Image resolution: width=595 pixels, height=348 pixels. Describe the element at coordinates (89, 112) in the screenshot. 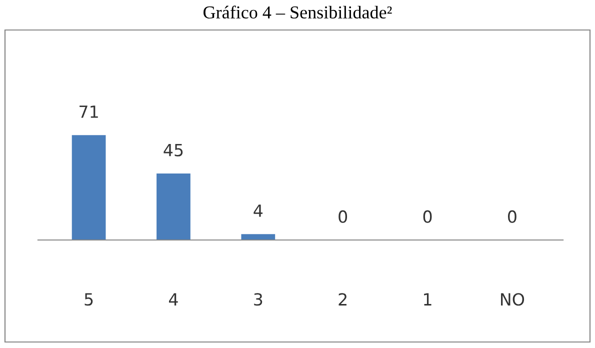

I see `data-label: 71` at that location.